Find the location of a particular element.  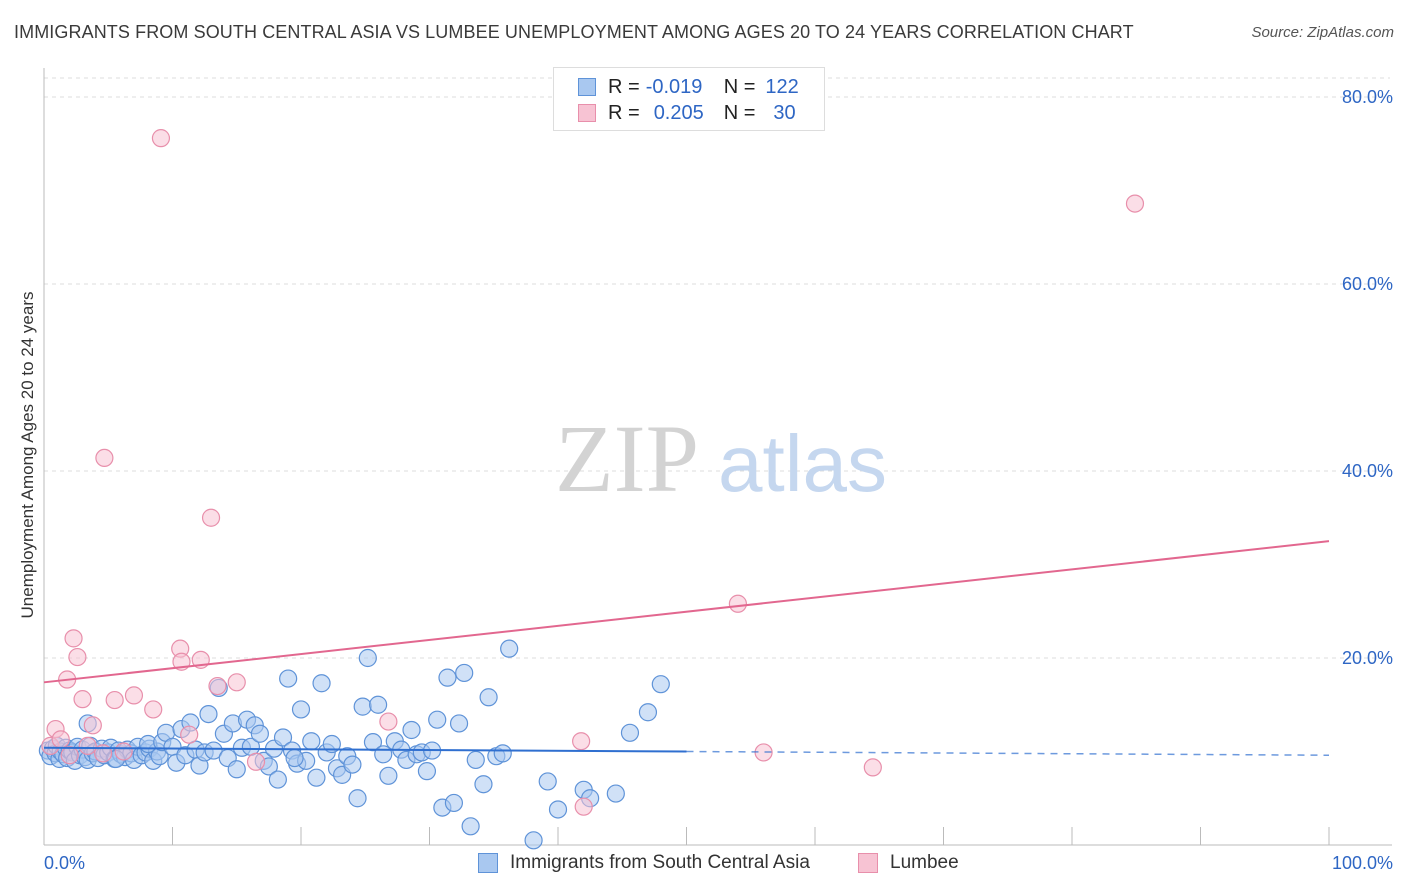

legend-r-value: -0.019 is located at coordinates (674, 86).